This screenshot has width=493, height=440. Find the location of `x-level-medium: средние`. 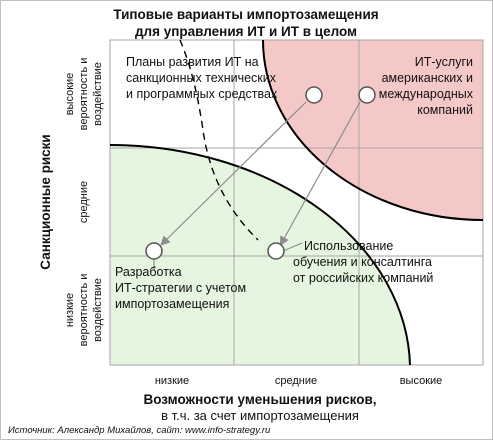

x-level-medium: средние is located at coordinates (296, 381).